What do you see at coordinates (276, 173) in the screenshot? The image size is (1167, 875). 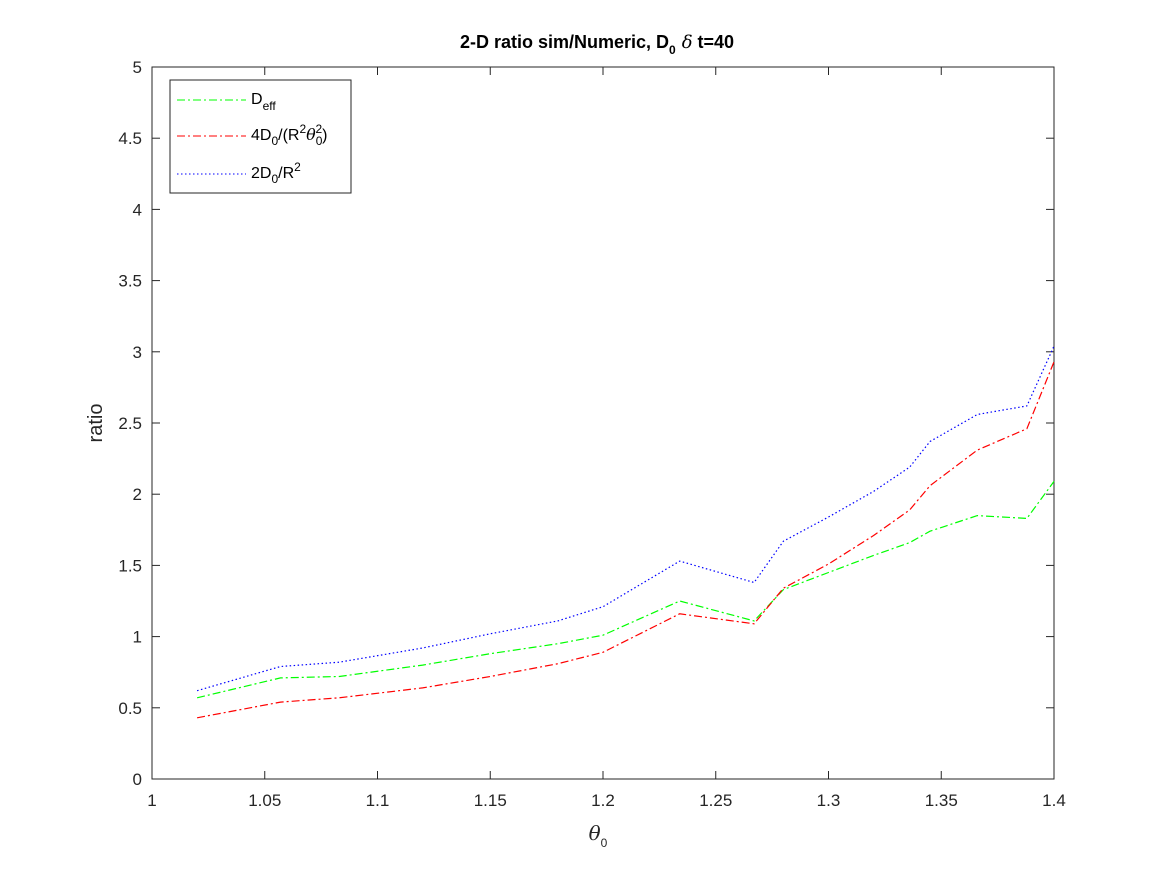 I see `legend-label-2d0: 2D0/R2` at bounding box center [276, 173].